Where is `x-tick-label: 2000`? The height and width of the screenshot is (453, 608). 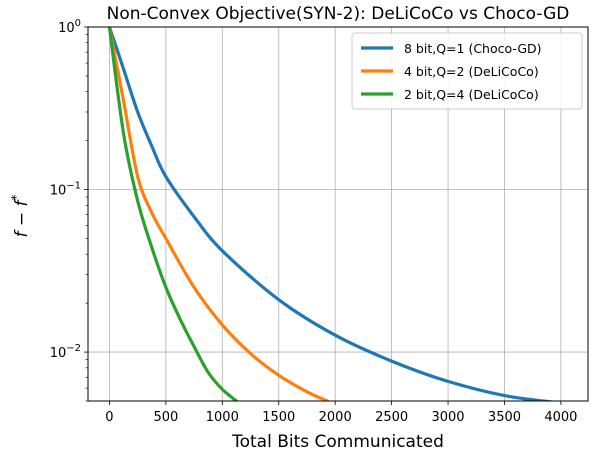
x-tick-label: 2000 is located at coordinates (335, 417).